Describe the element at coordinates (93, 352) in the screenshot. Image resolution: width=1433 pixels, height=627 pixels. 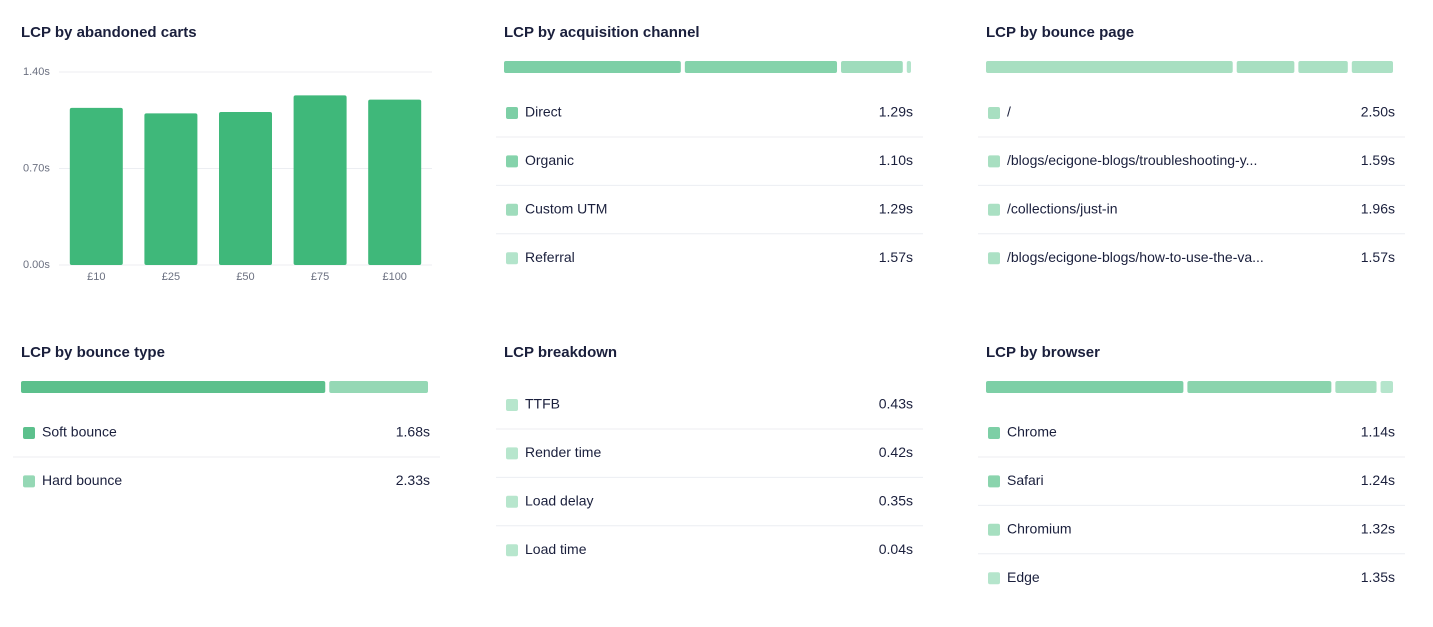
I see `panel-title: LCP by bounce type` at that location.